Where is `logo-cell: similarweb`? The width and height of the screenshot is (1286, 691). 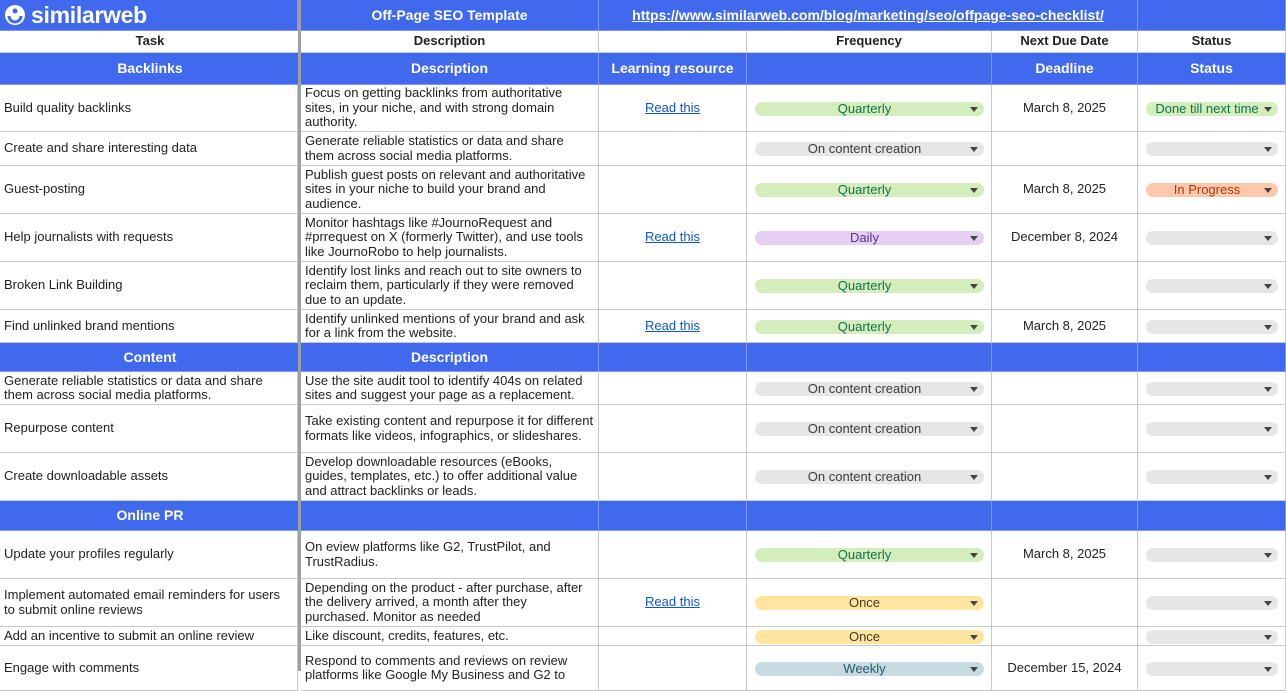
logo-cell: similarweb is located at coordinates (149, 15).